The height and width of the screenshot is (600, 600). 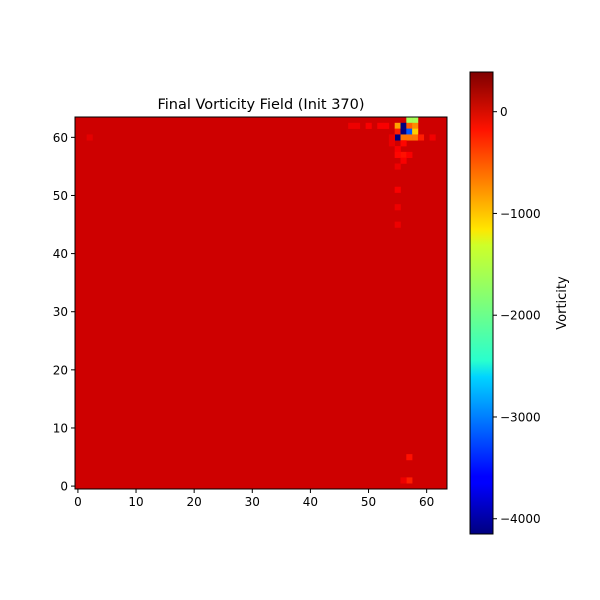 What do you see at coordinates (64, 487) in the screenshot?
I see `y-tick-label: 0` at bounding box center [64, 487].